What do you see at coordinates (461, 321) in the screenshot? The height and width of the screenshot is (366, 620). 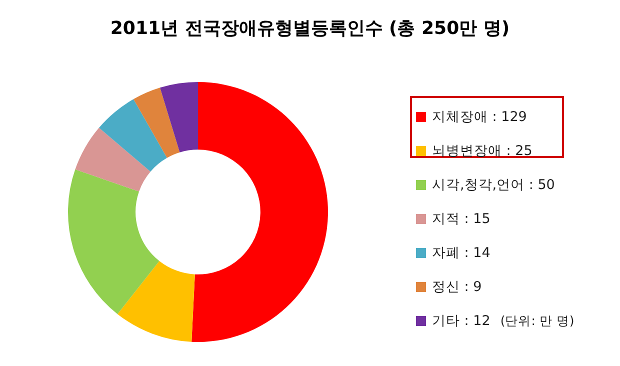 I see `legend-label: 기타 : 12` at bounding box center [461, 321].